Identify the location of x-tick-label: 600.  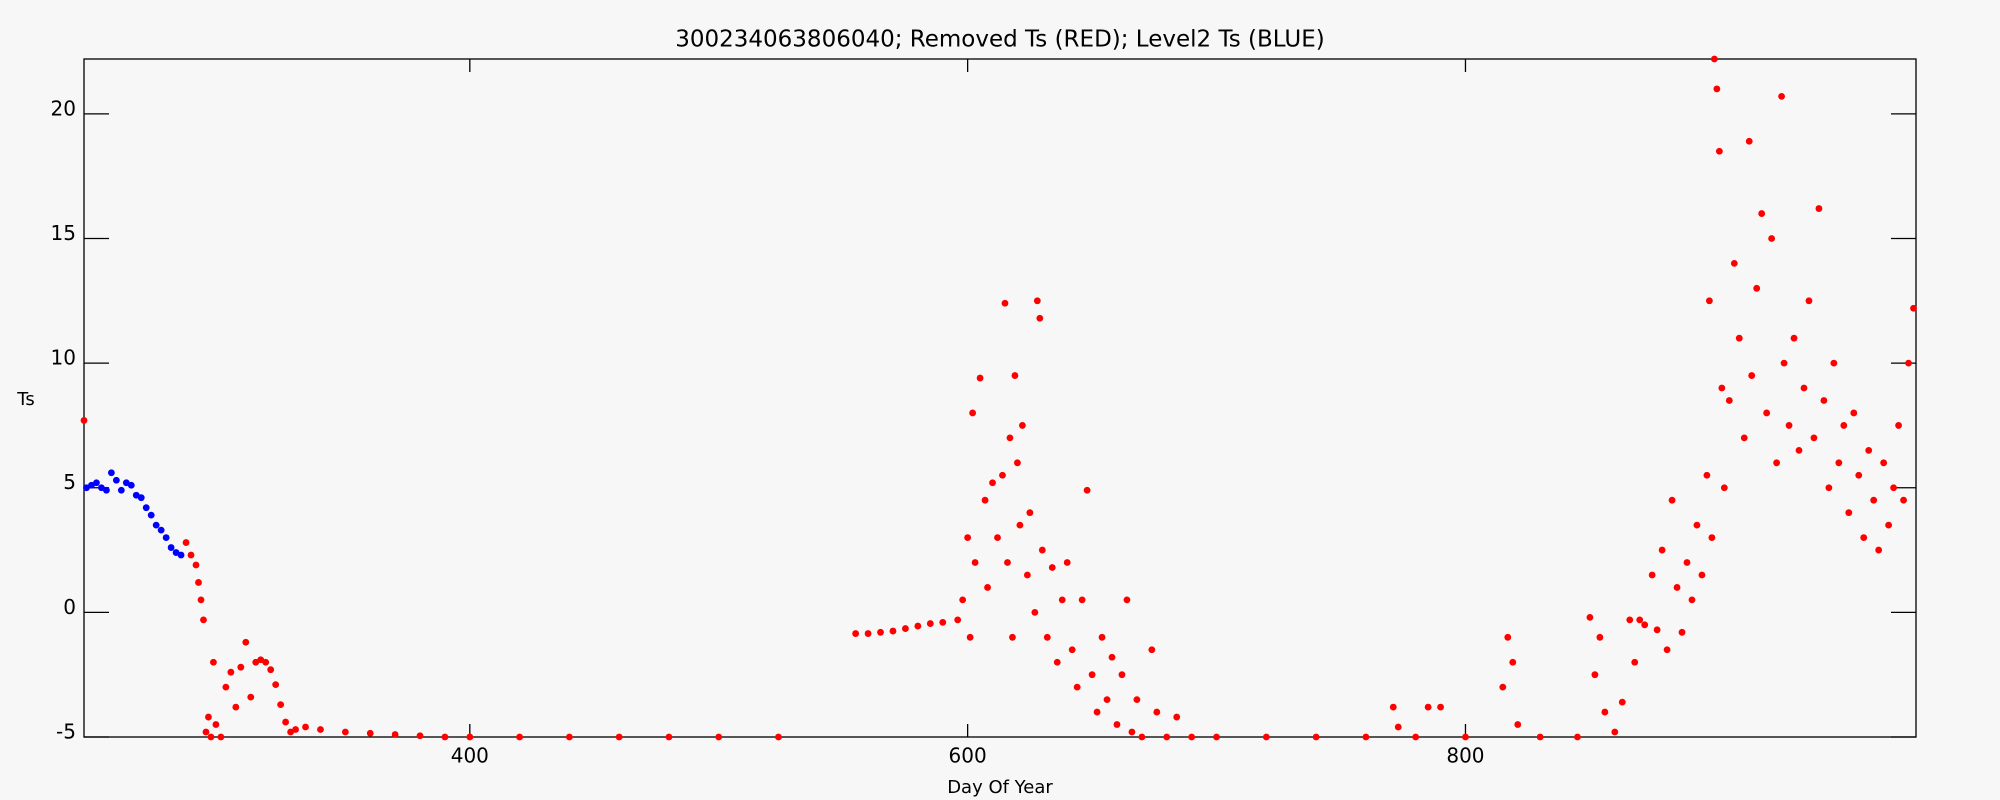
(968, 756).